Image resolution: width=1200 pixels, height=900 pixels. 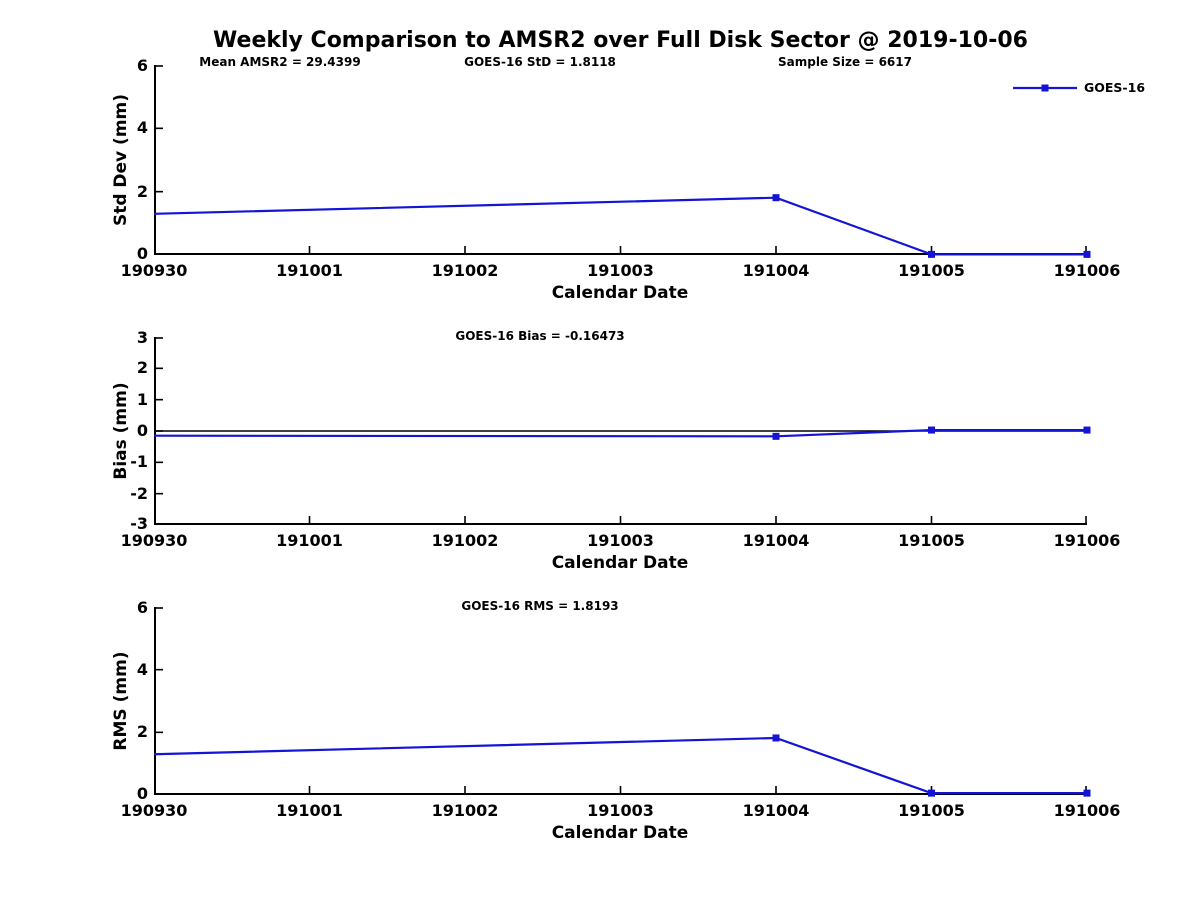 I want to click on annotation-sample-size: Sample Size = 6617, so click(x=845, y=62).